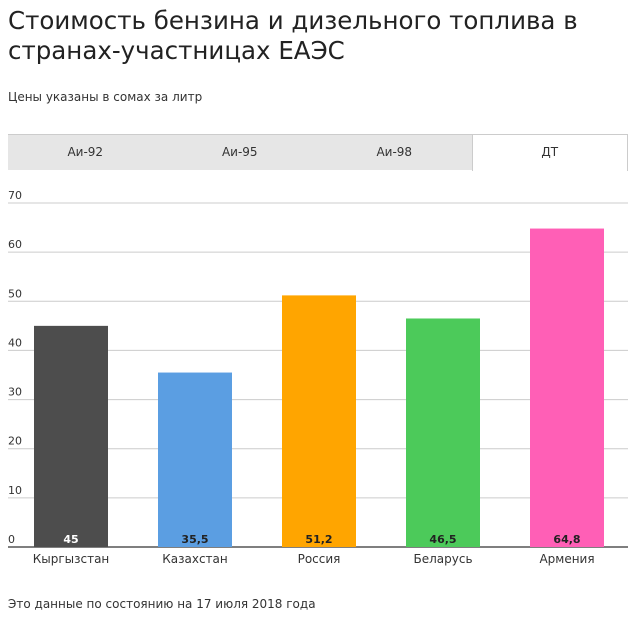 The width and height of the screenshot is (640, 618). What do you see at coordinates (318, 539) in the screenshot?
I see `data-label: 51,2` at bounding box center [318, 539].